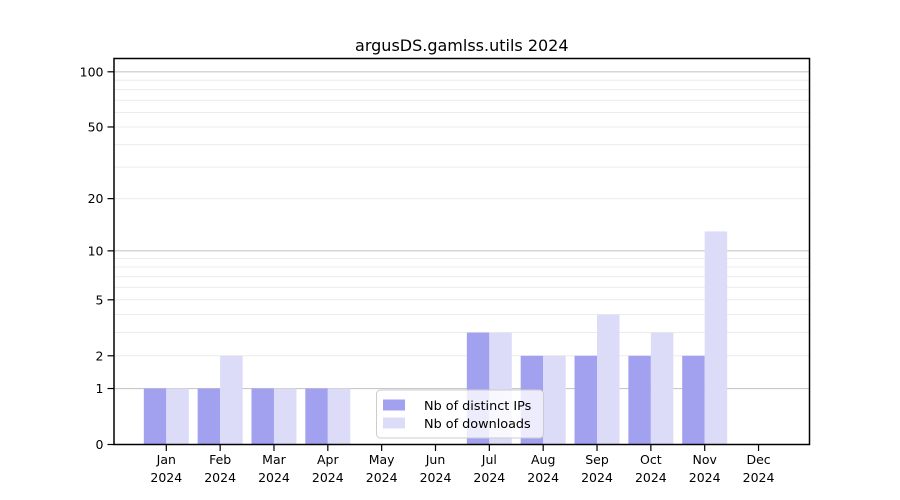  Describe the element at coordinates (597, 459) in the screenshot. I see `x-tick-label-month: Sep` at that location.